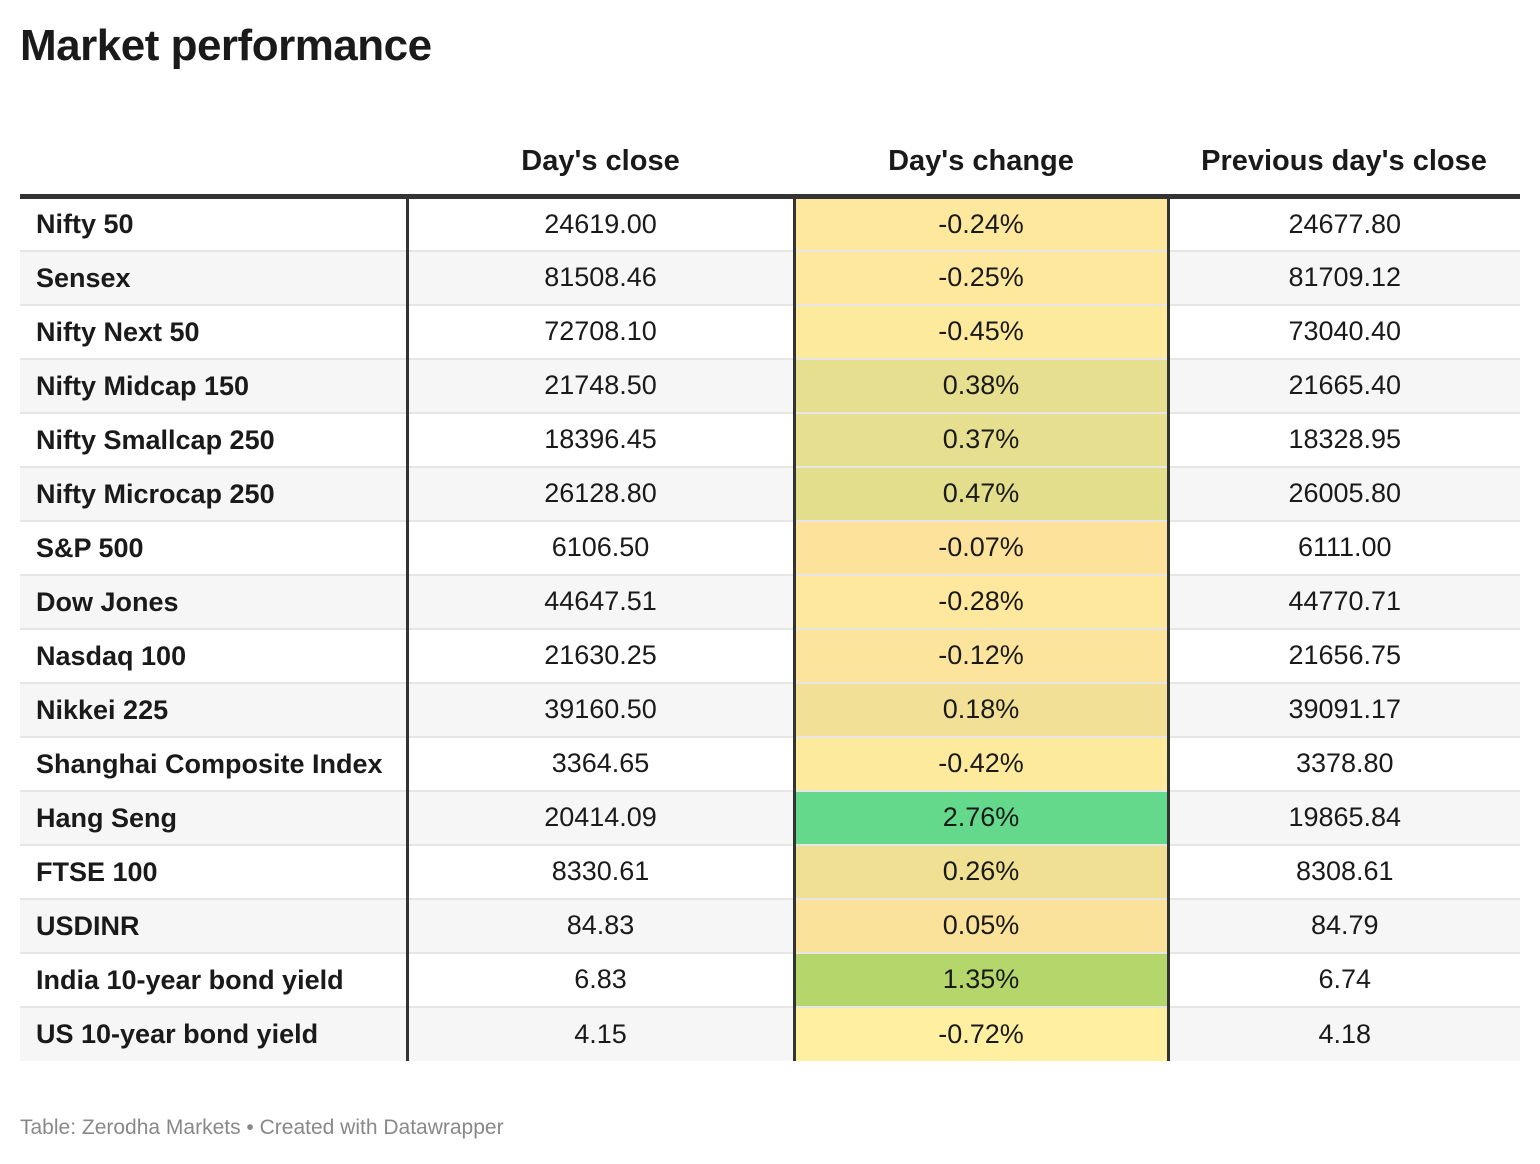 The width and height of the screenshot is (1540, 1164). I want to click on days-close-cell: 8330.61, so click(600, 872).